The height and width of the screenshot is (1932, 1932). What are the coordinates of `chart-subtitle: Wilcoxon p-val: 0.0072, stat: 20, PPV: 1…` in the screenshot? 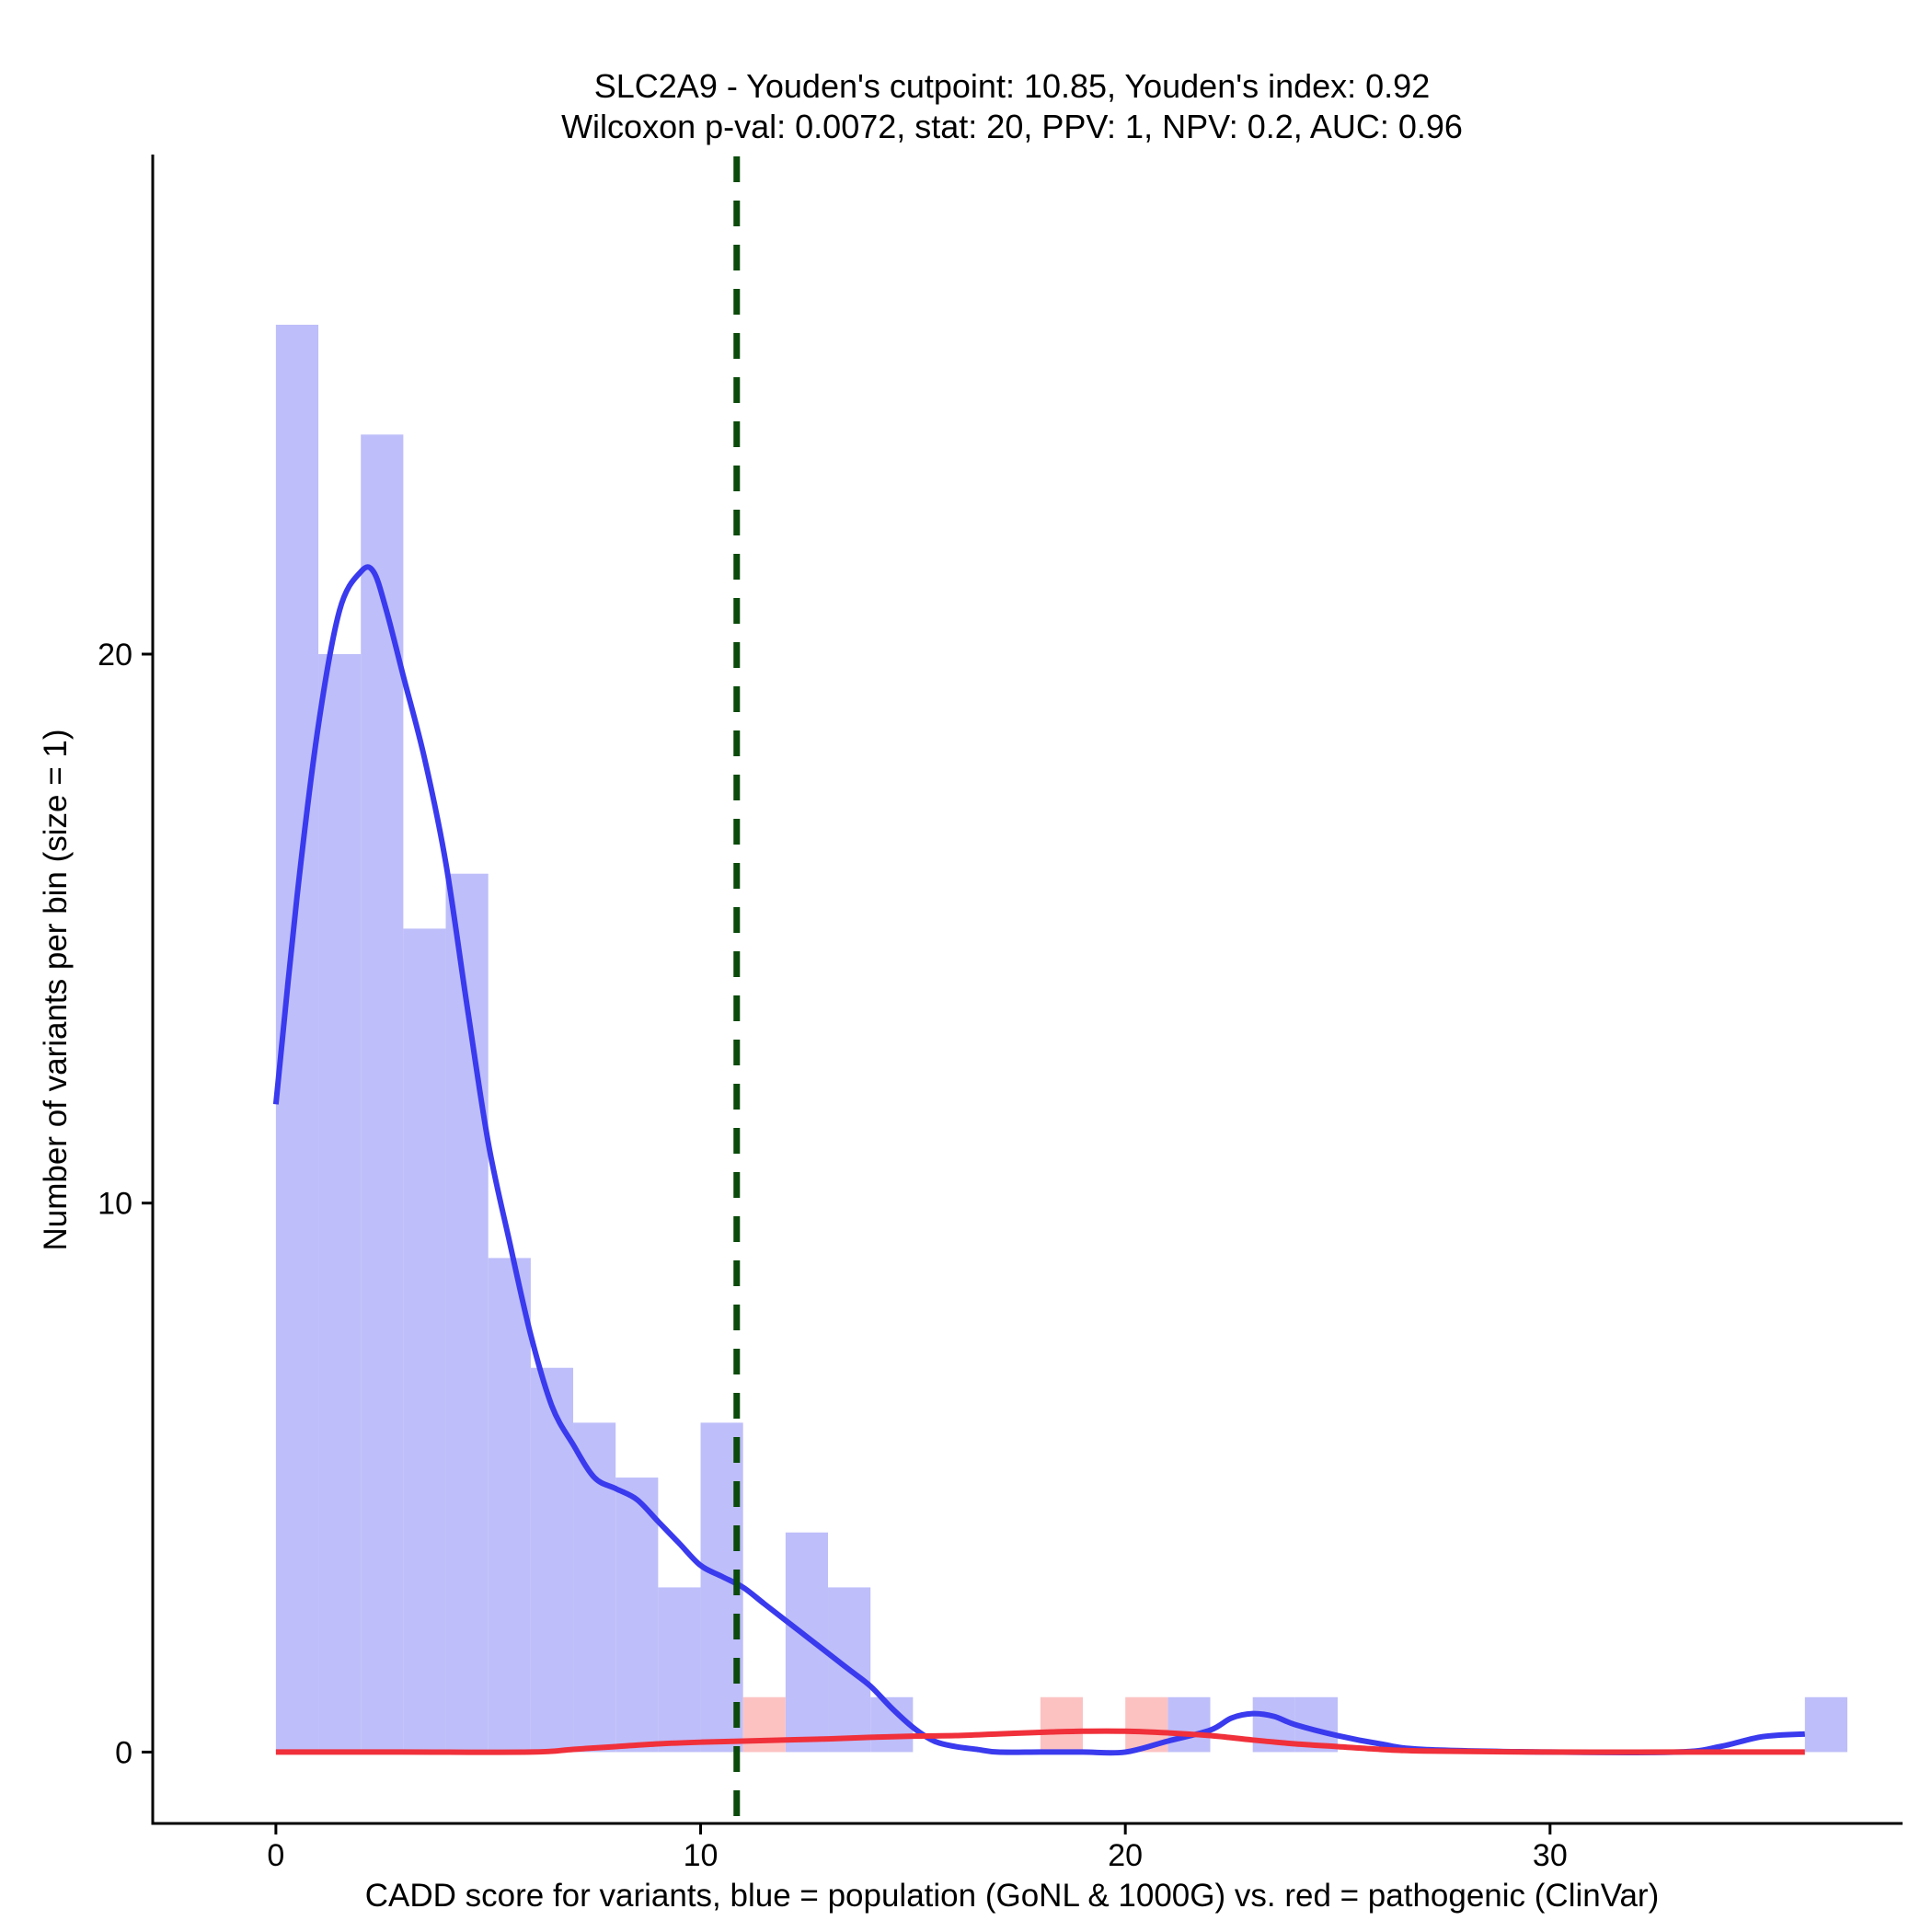 It's located at (1012, 126).